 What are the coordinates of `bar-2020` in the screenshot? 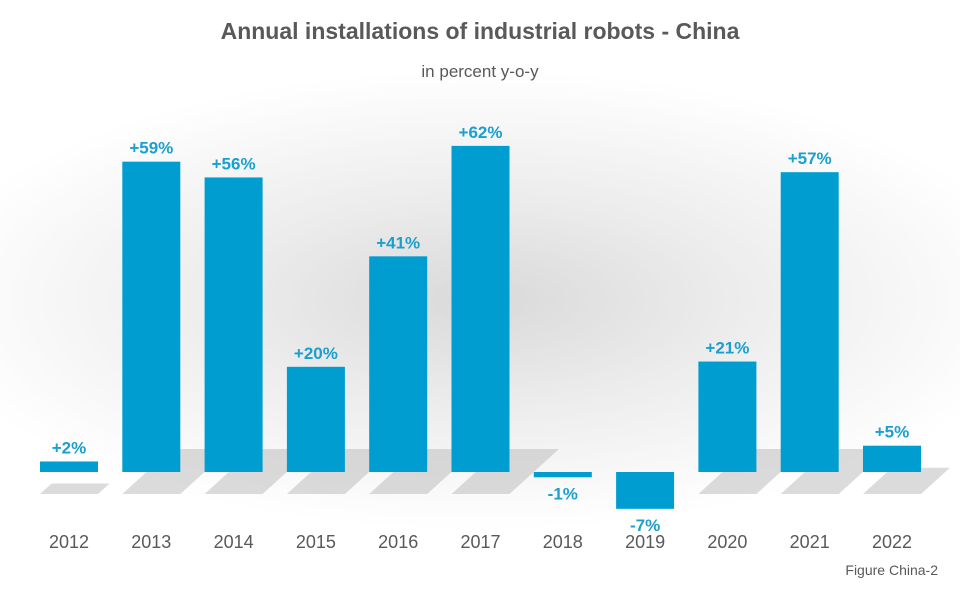 It's located at (727, 416).